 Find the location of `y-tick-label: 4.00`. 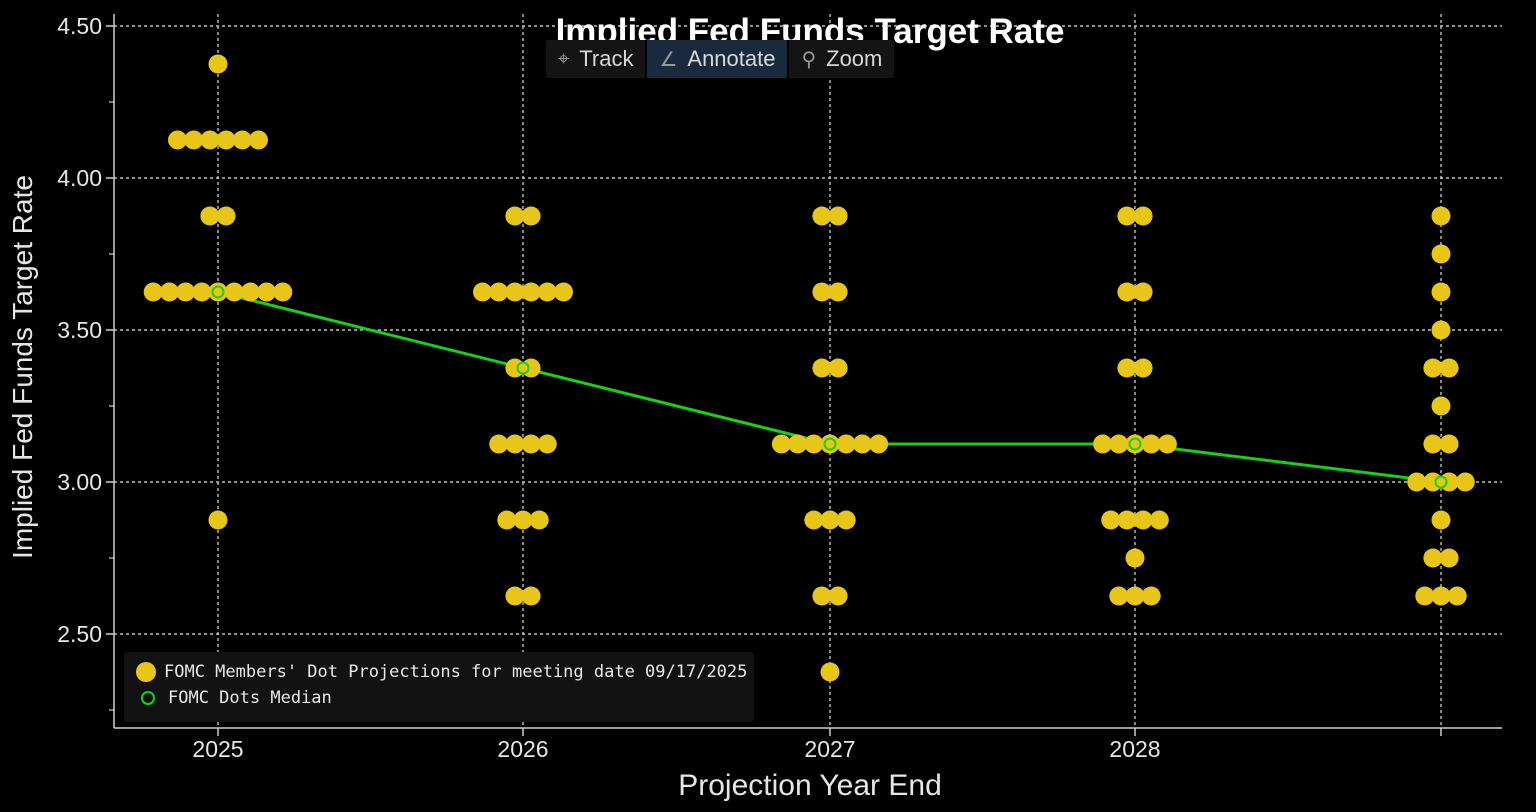

y-tick-label: 4.00 is located at coordinates (79, 178).